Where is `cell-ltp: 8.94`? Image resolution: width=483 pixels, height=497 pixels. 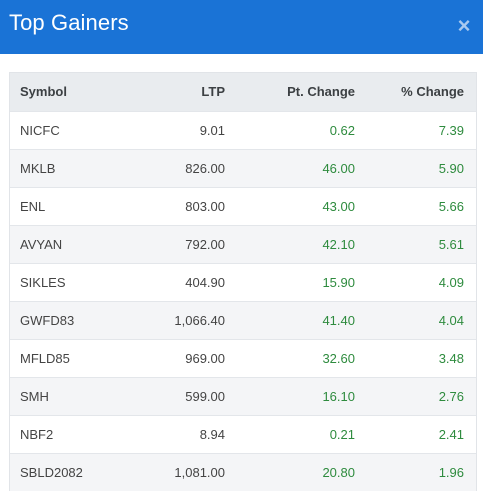 cell-ltp: 8.94 is located at coordinates (212, 434).